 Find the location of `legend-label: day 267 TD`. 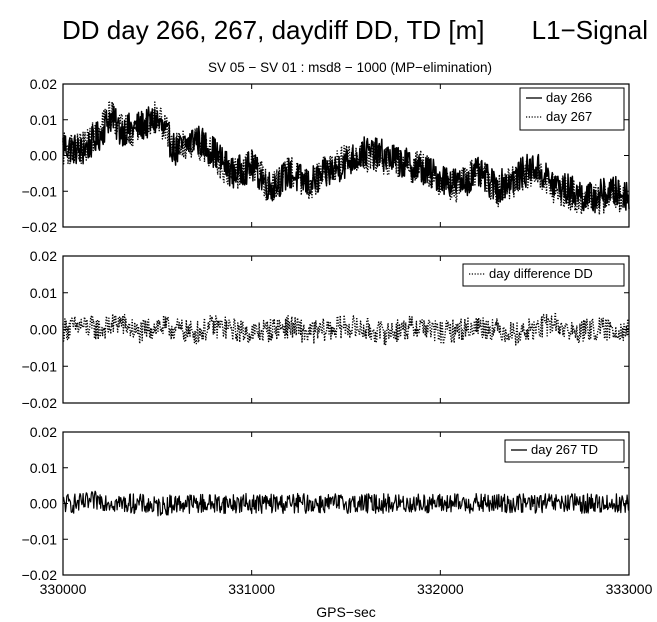

legend-label: day 267 TD is located at coordinates (564, 449).